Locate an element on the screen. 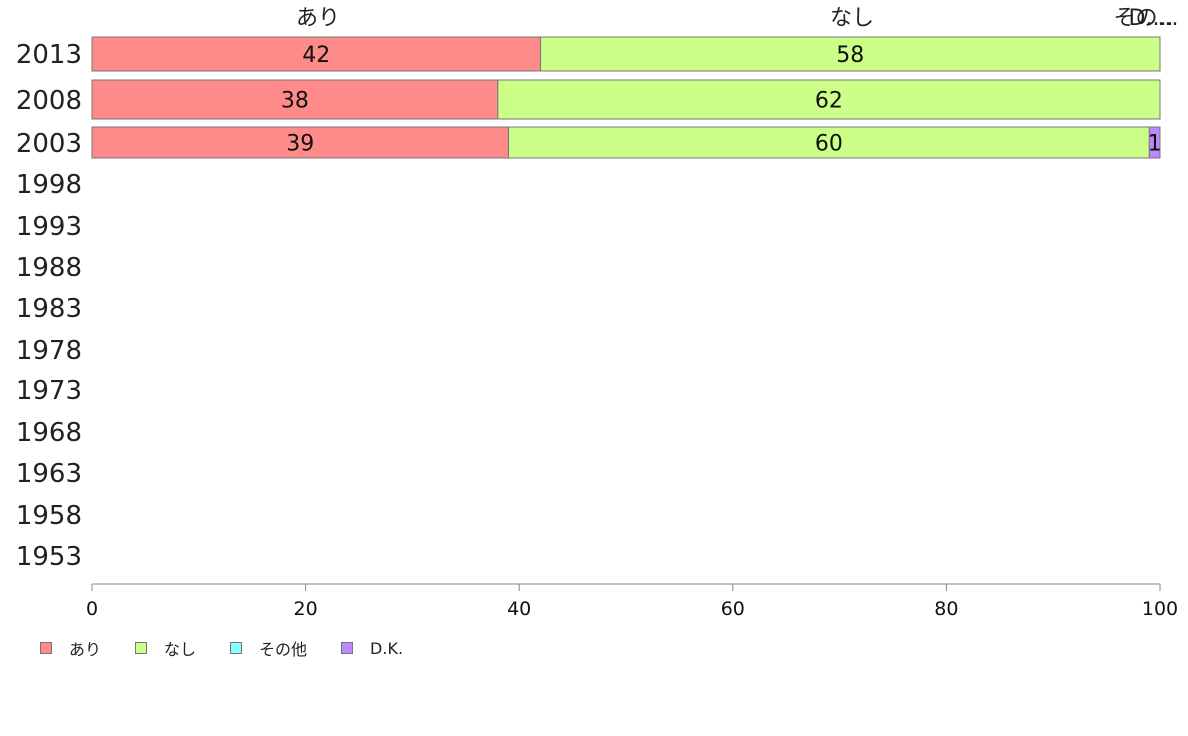 The width and height of the screenshot is (1188, 736). value-label-2013-ari: 42 is located at coordinates (316, 55).